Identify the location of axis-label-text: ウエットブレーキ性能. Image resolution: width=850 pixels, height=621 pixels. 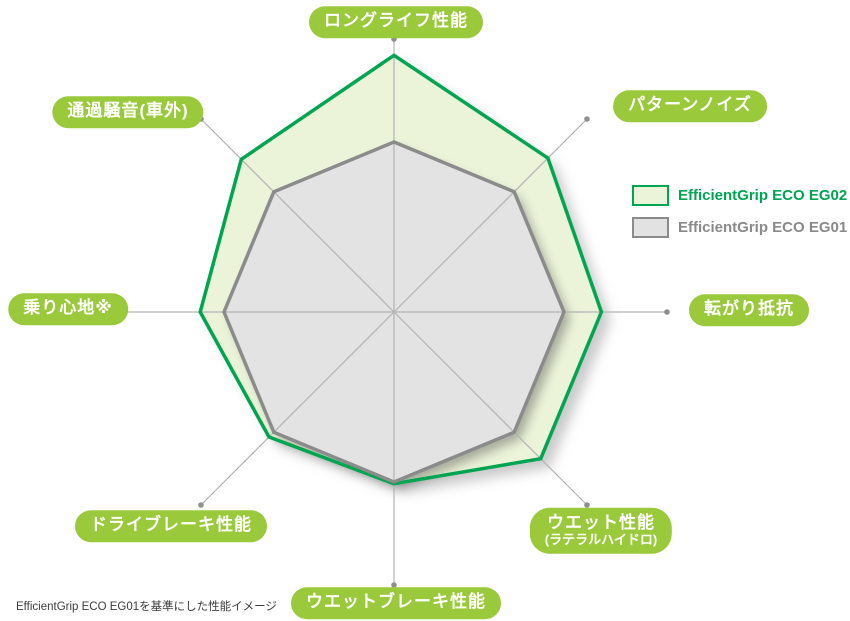
(396, 602).